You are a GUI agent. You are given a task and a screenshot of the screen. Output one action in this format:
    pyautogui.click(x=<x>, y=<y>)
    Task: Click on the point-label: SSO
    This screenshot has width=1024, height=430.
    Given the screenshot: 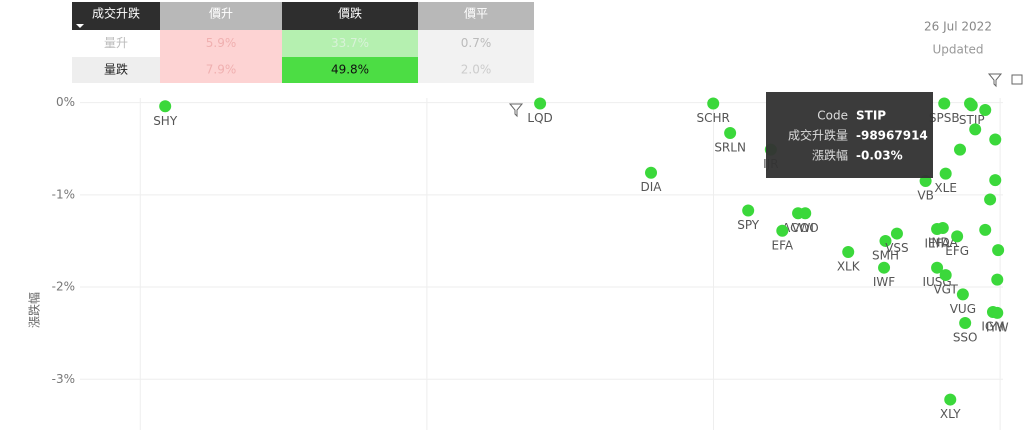 What is the action you would take?
    pyautogui.click(x=965, y=338)
    